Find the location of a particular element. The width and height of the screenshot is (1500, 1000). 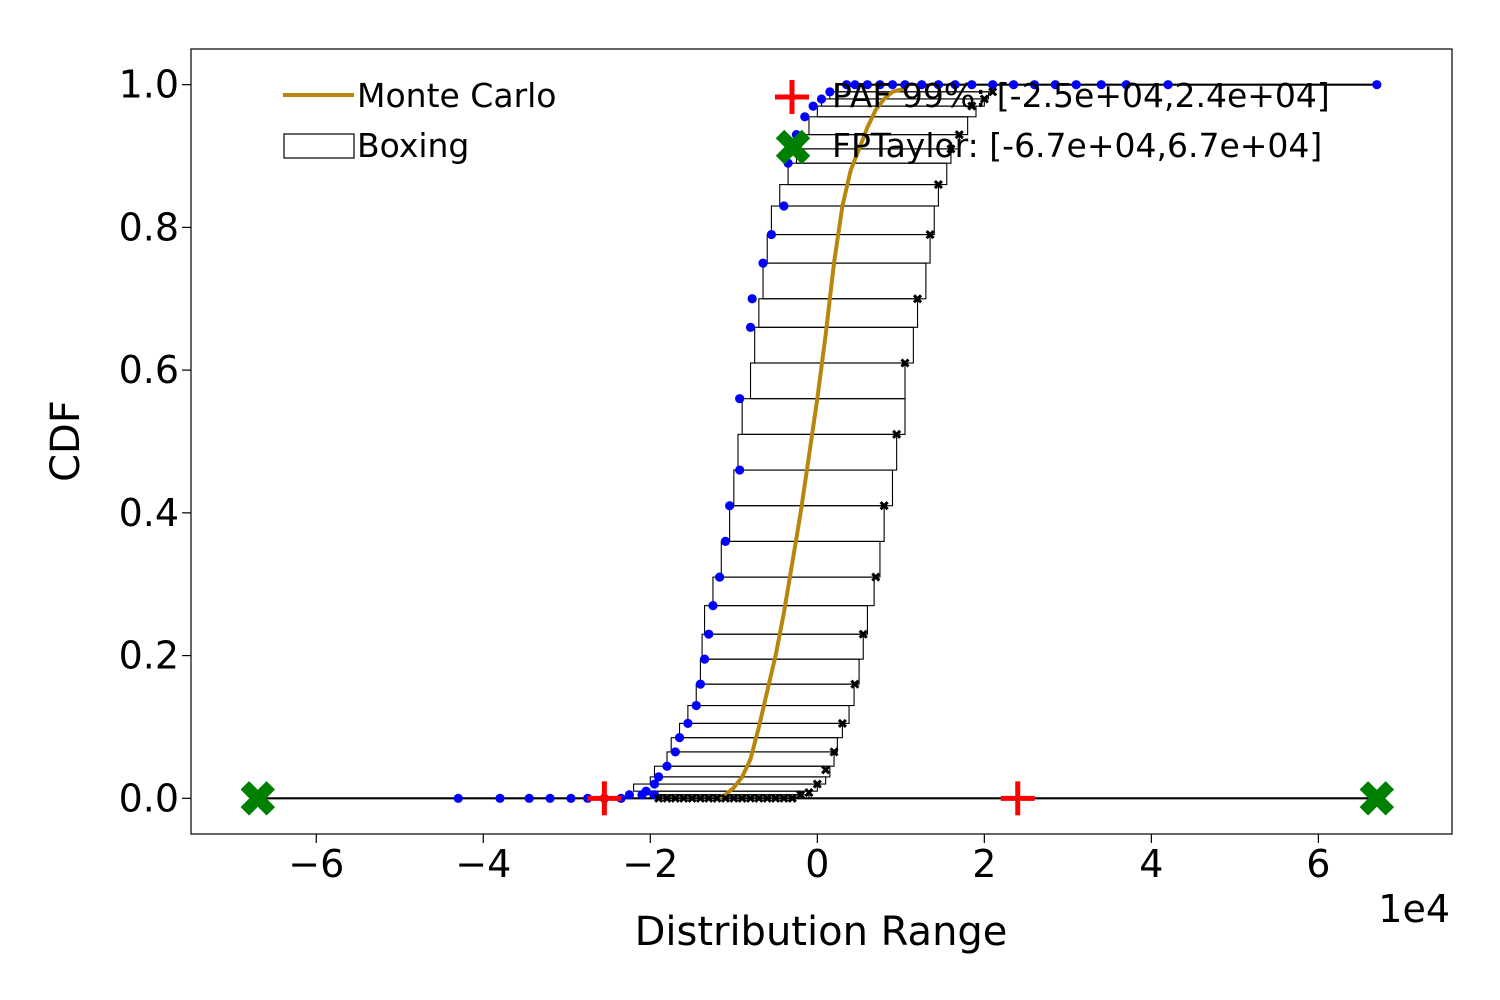

legend-fptaylor-icon is located at coordinates (793, 147).